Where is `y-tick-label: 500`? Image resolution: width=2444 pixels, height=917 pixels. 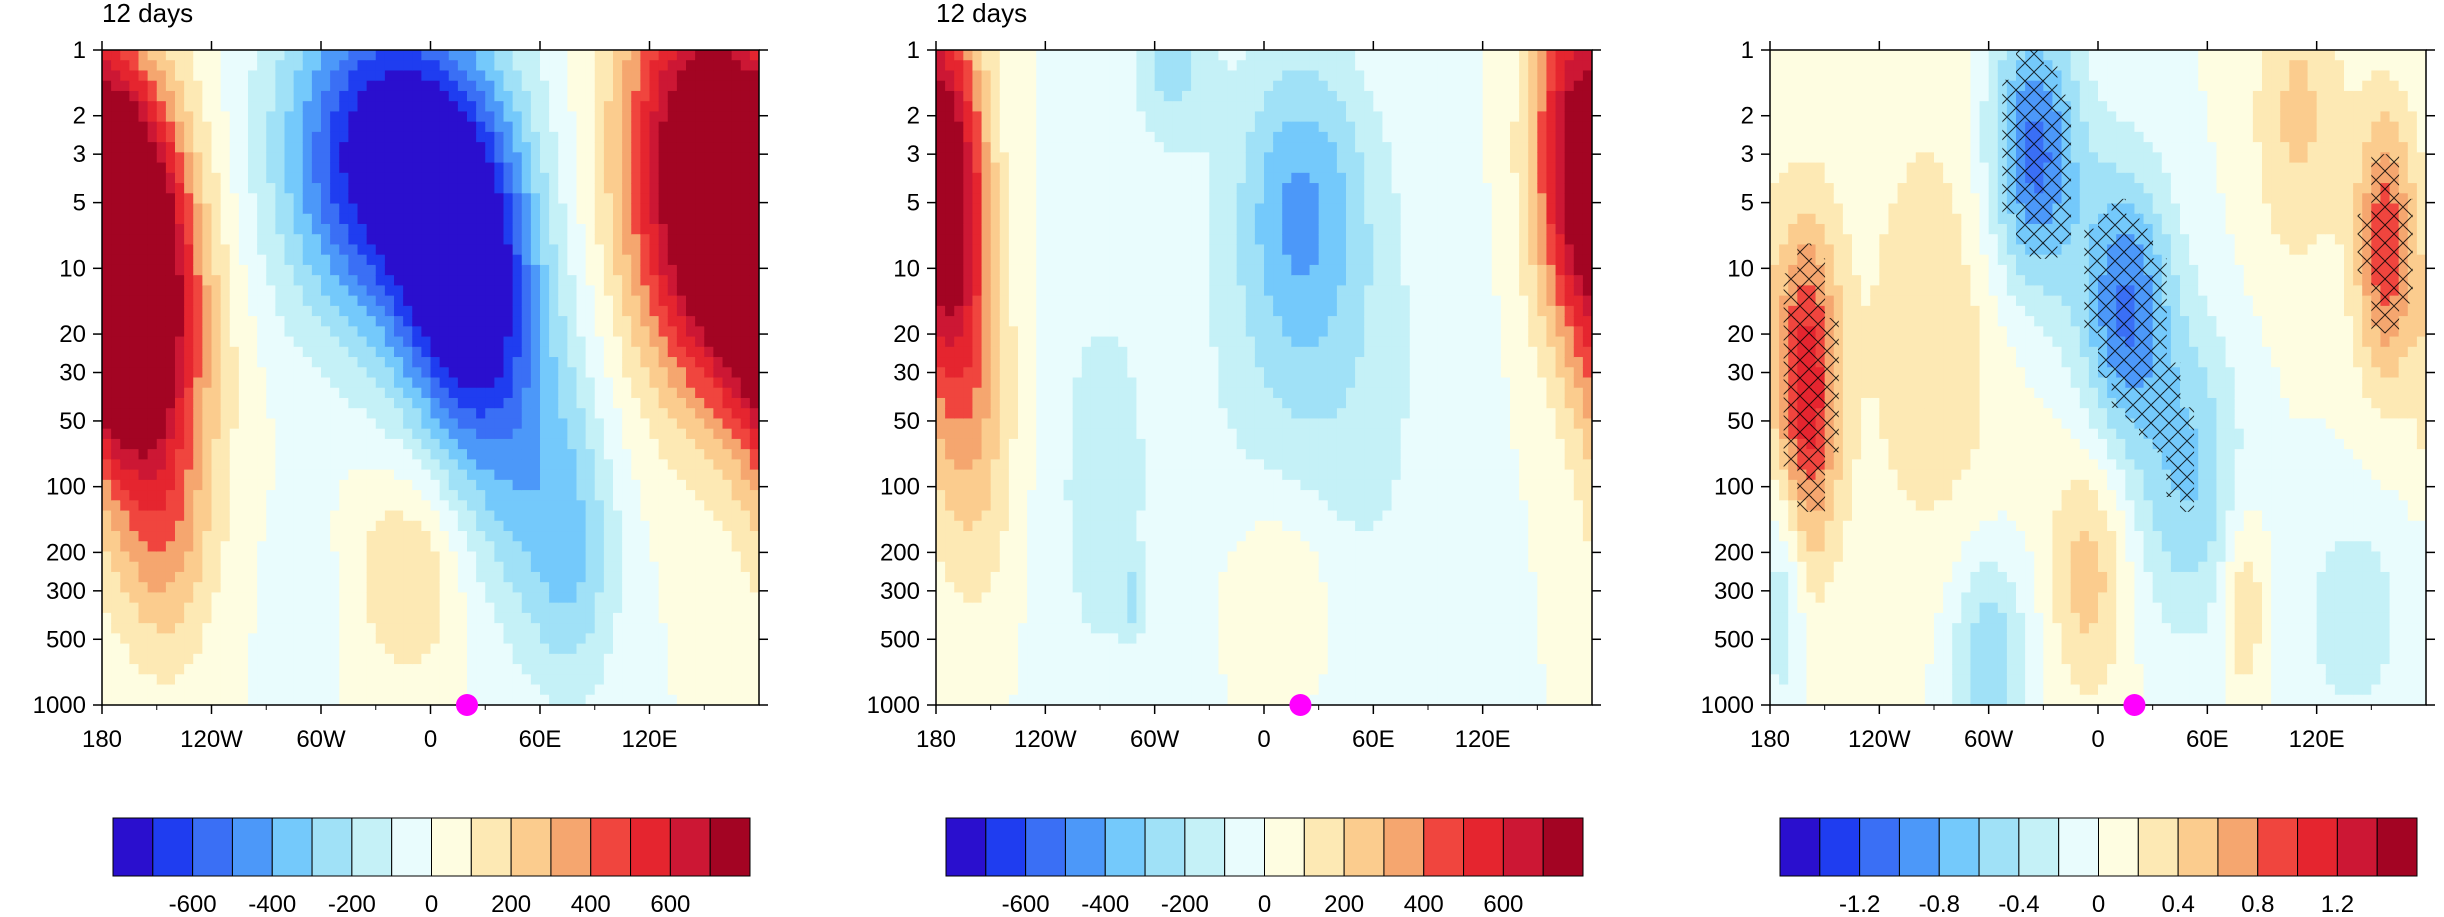
y-tick-label: 500 is located at coordinates (66, 639).